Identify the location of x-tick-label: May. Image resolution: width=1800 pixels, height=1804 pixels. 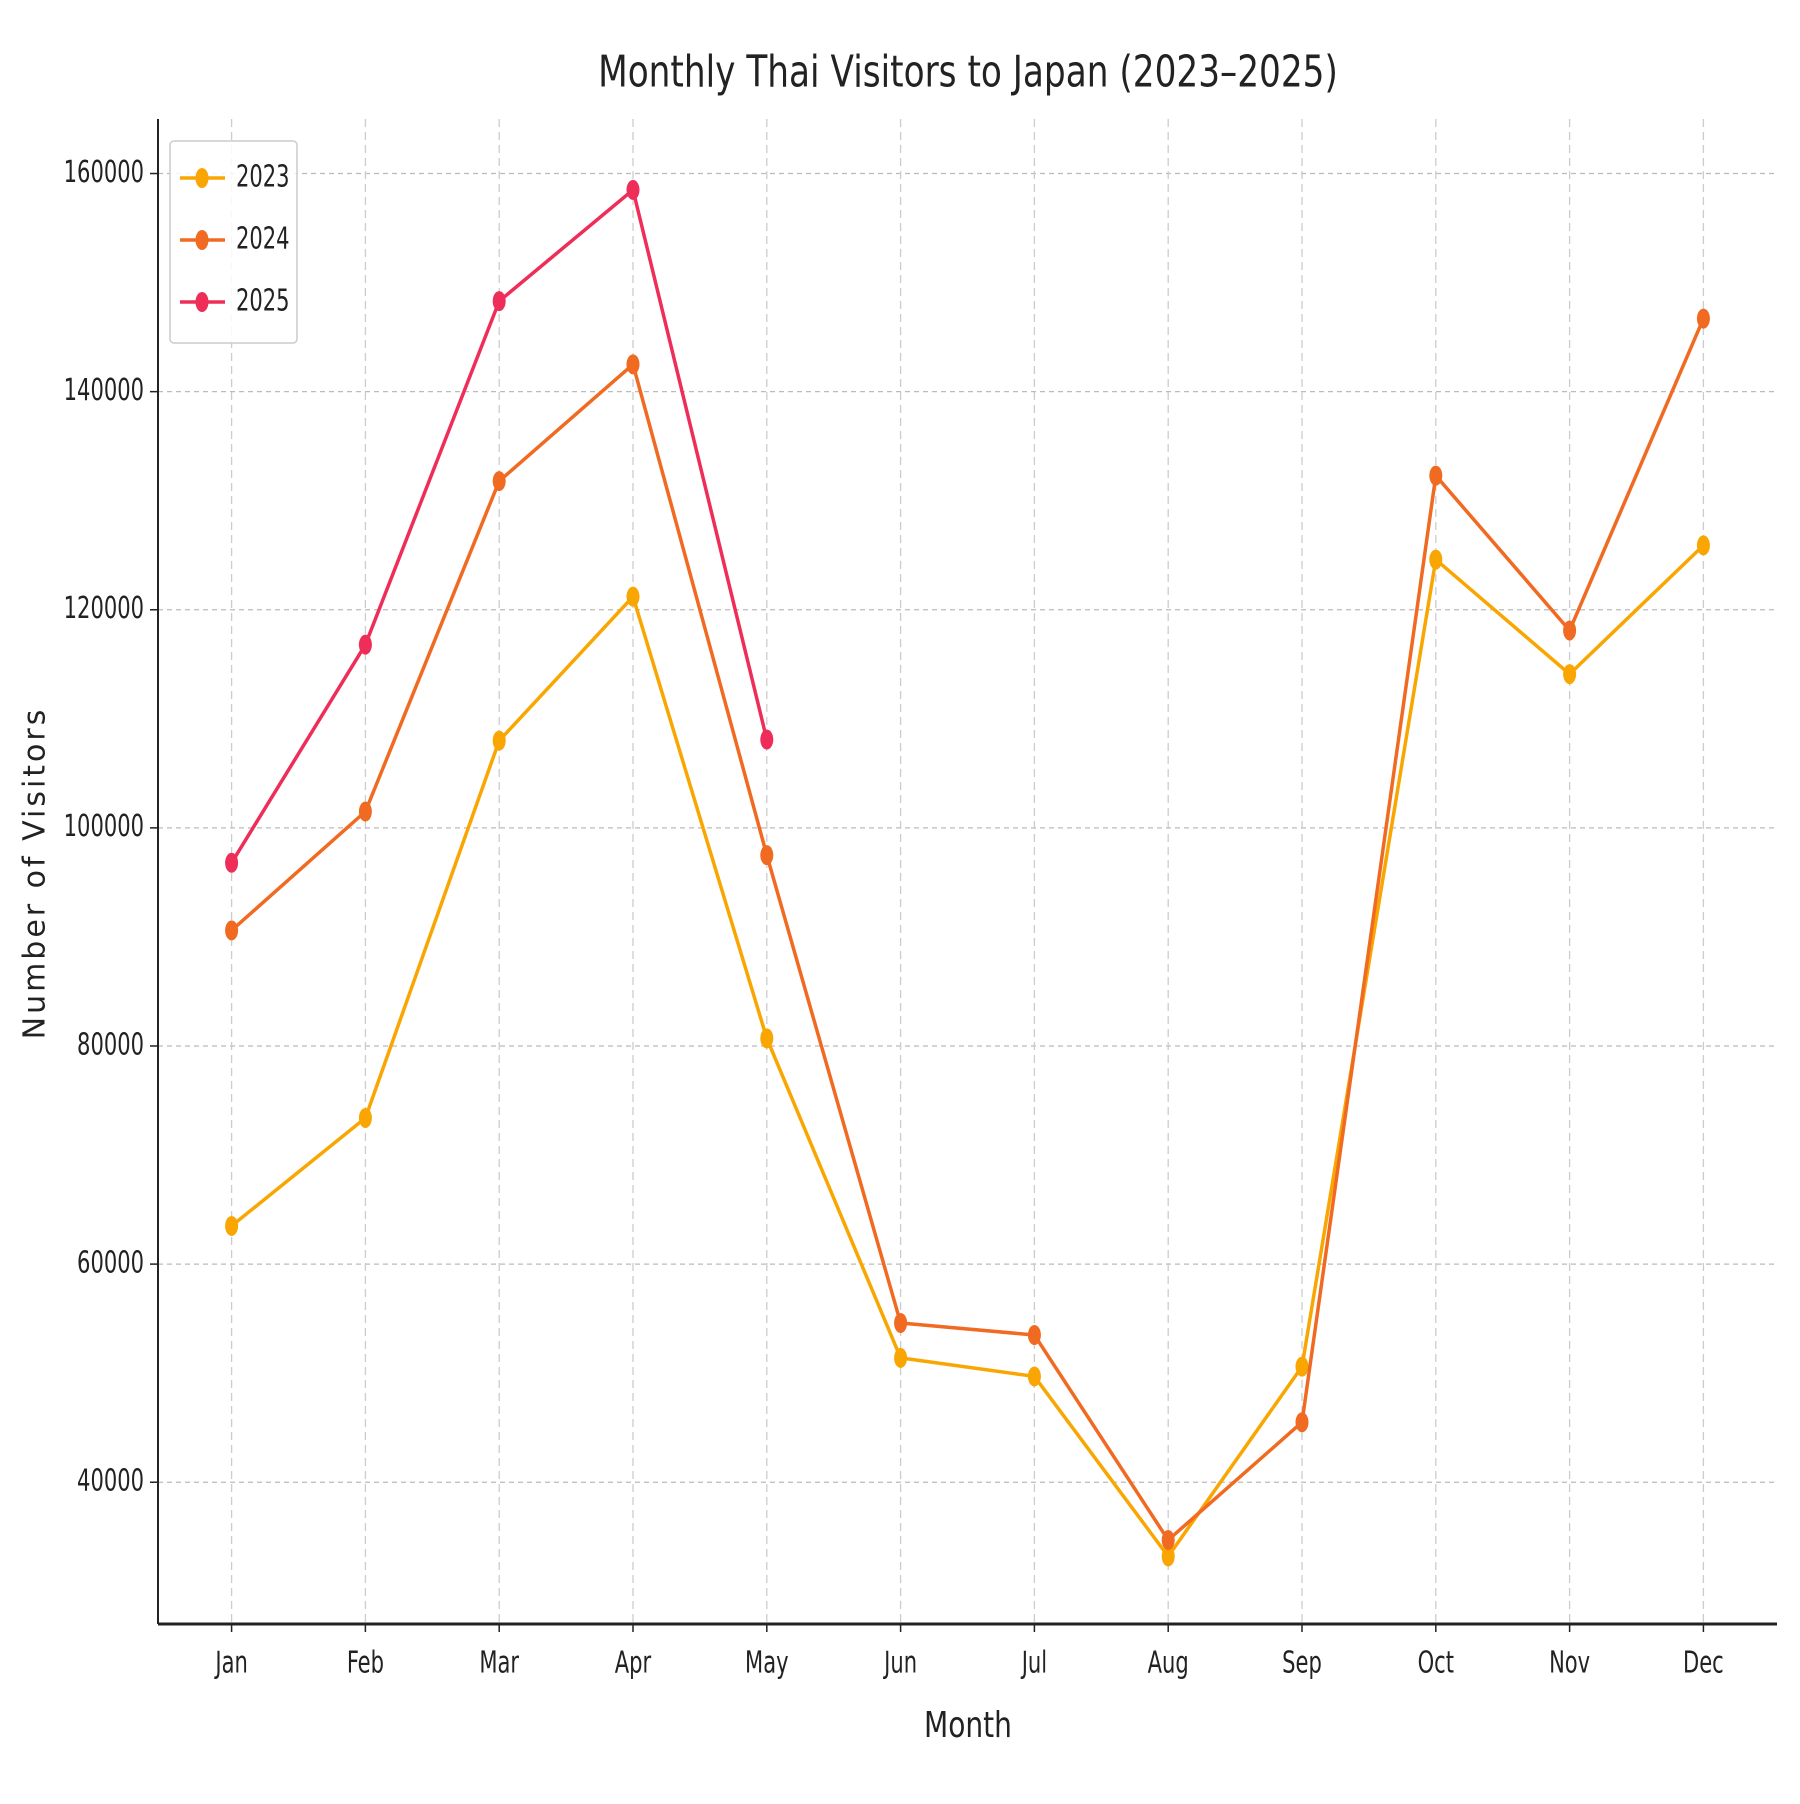
(767, 1663).